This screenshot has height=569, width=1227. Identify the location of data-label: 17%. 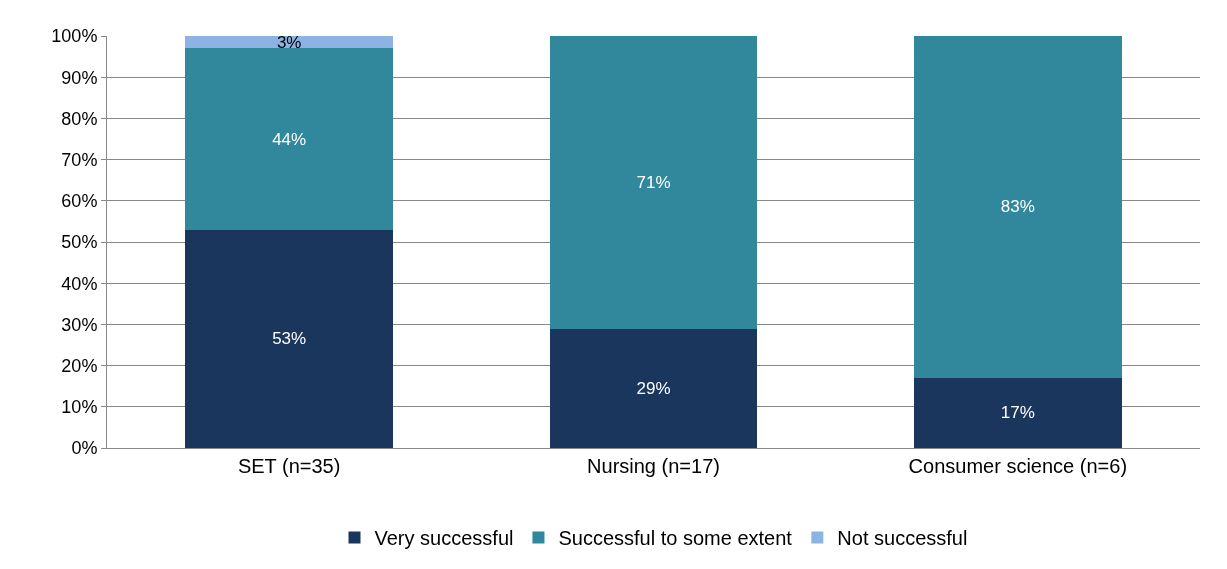
(1017, 413).